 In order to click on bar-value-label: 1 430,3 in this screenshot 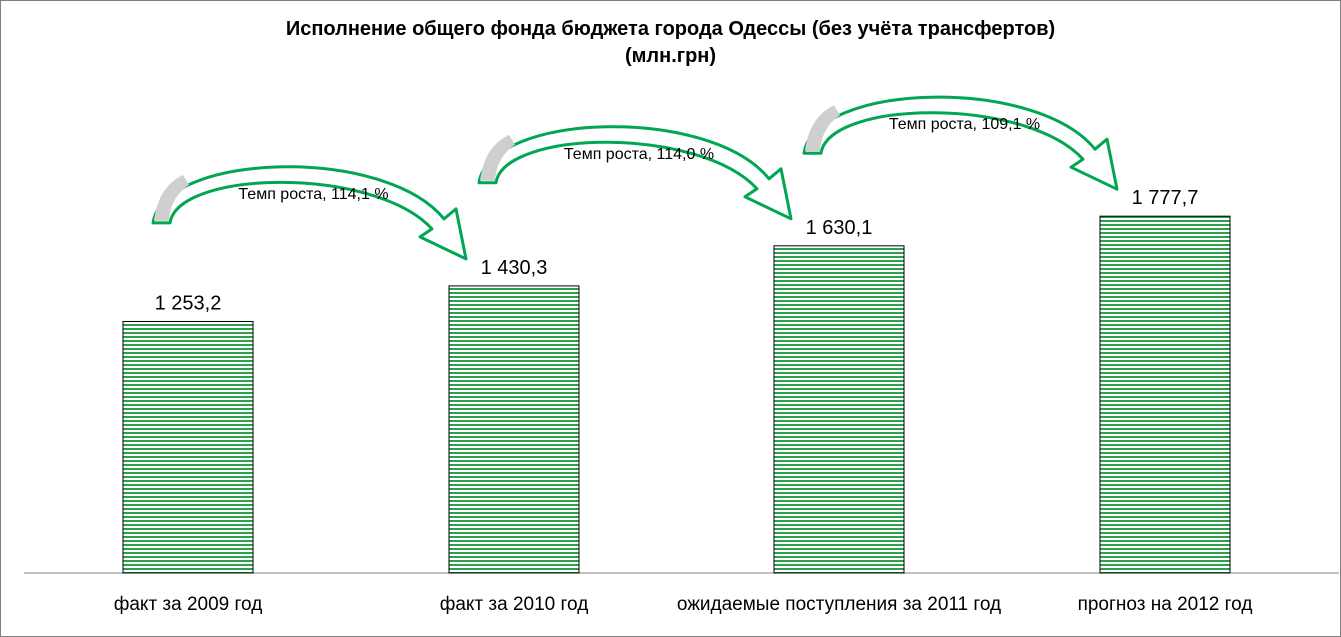, I will do `click(514, 268)`.